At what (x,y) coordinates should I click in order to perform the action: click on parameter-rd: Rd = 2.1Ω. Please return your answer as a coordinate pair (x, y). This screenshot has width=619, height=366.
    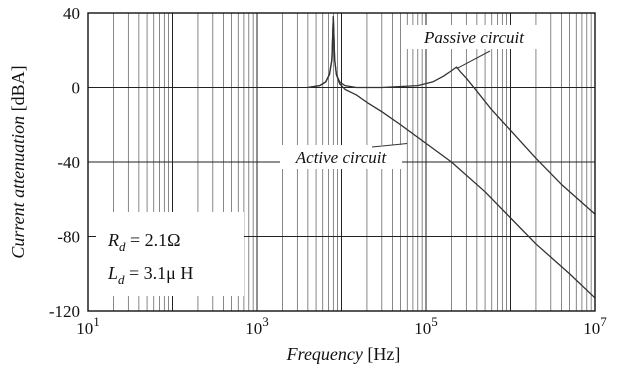
    Looking at the image, I should click on (144, 242).